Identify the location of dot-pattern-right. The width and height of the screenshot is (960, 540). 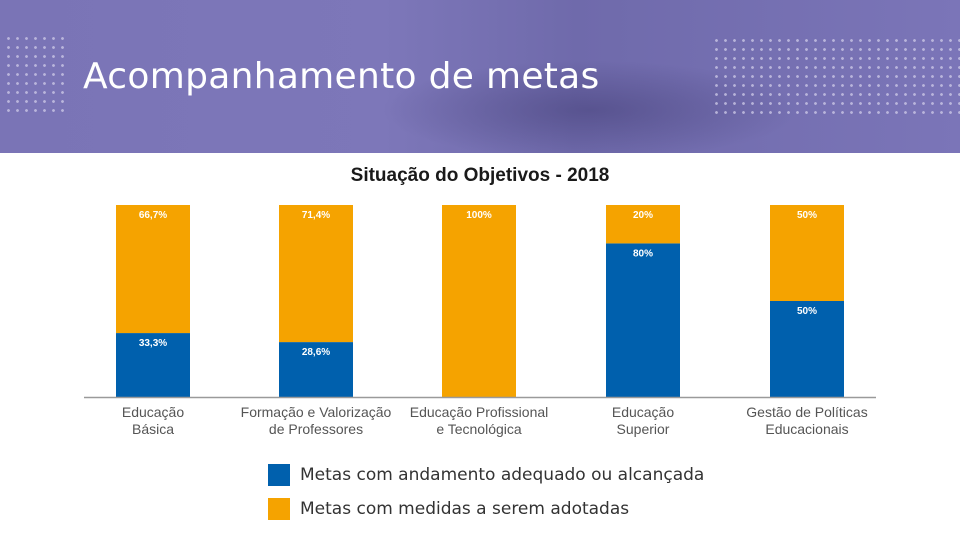
(836, 76).